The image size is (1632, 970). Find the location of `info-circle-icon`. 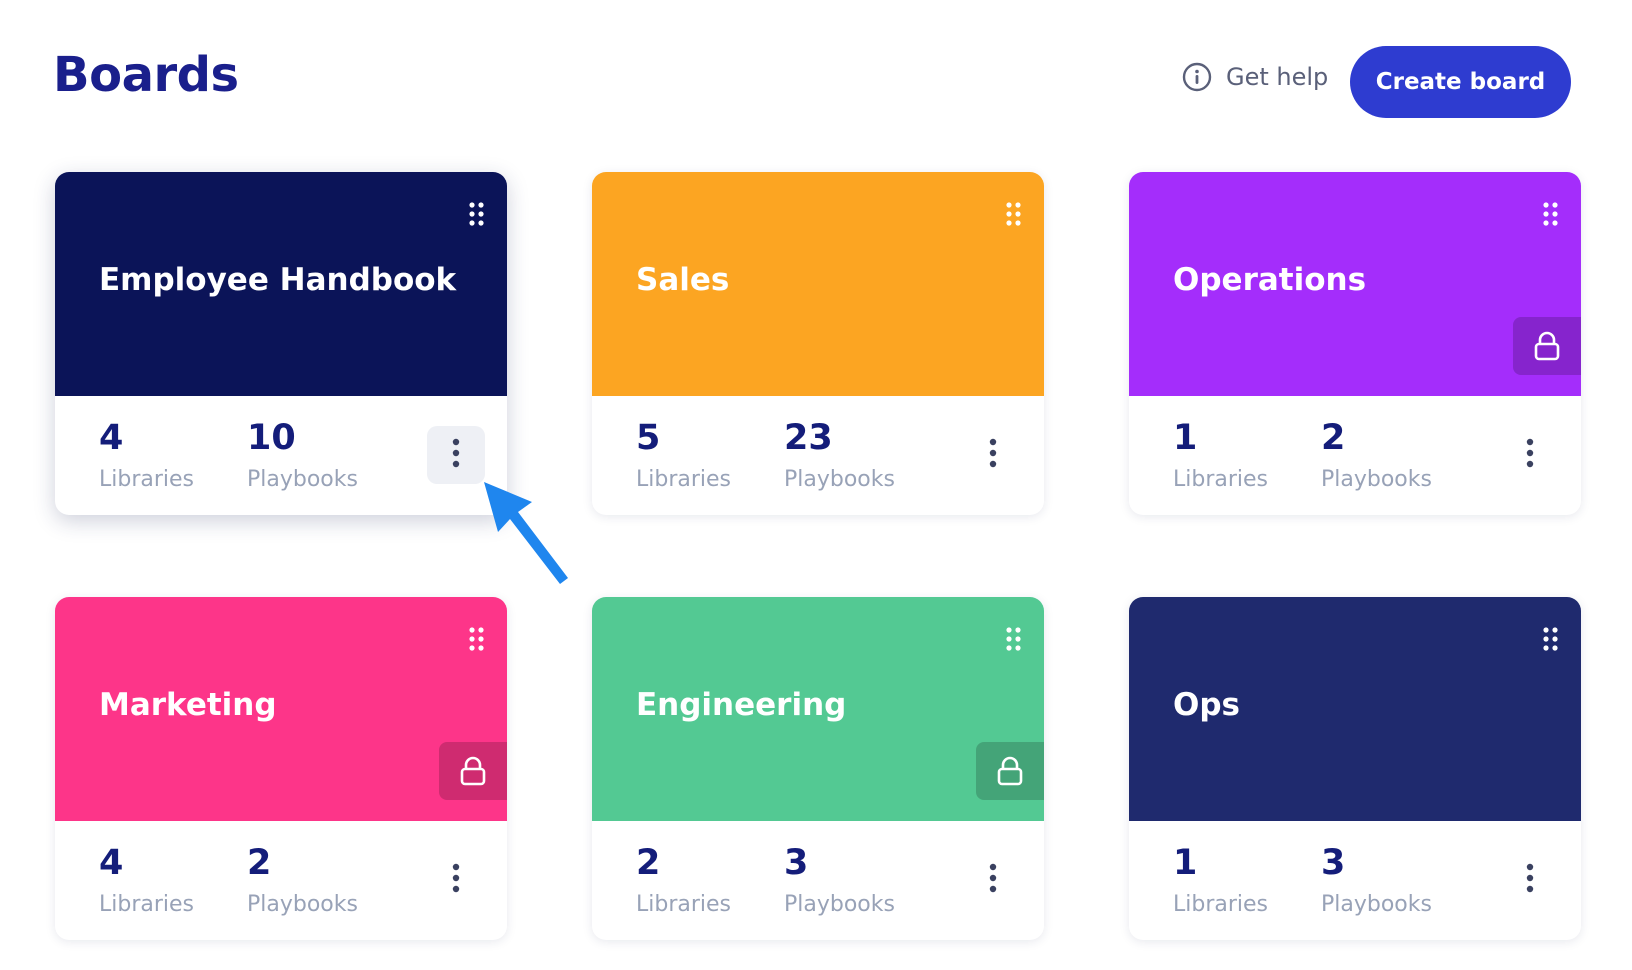

info-circle-icon is located at coordinates (1197, 77).